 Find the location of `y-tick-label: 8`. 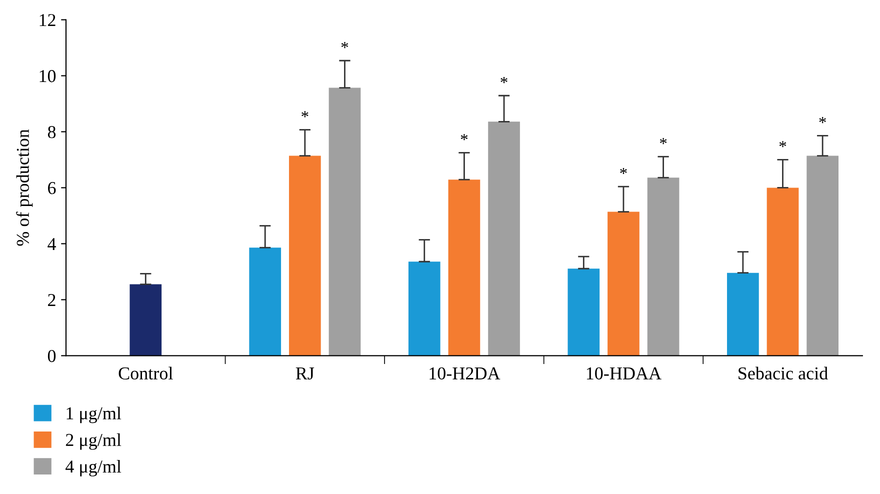

y-tick-label: 8 is located at coordinates (52, 132).